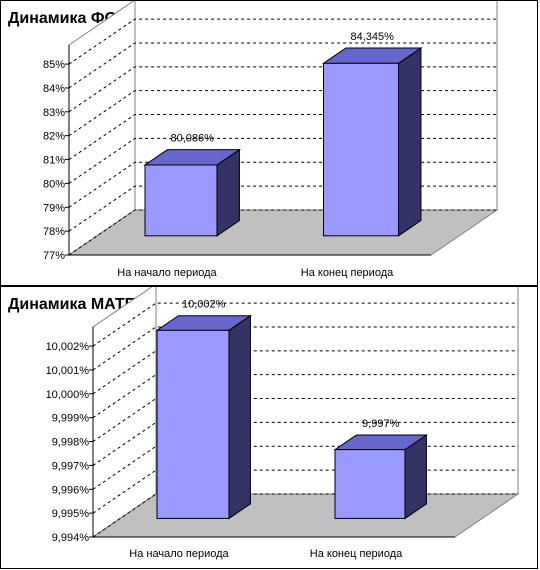 Image resolution: width=540 pixels, height=570 pixels. What do you see at coordinates (54, 208) in the screenshot?
I see `y-tick-label: 79%` at bounding box center [54, 208].